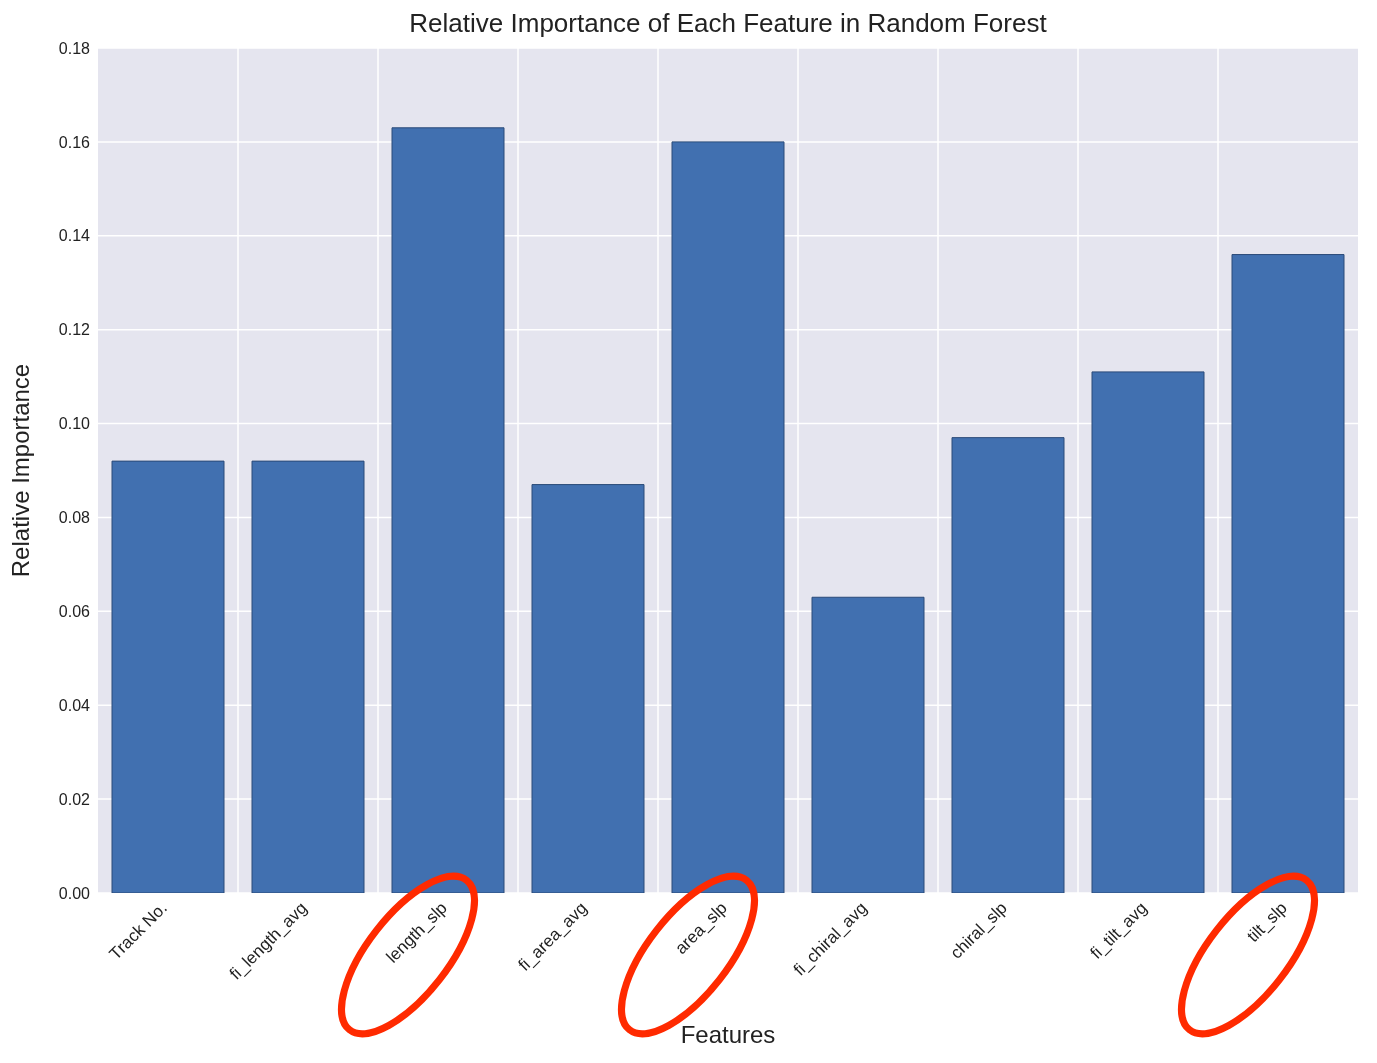 Image resolution: width=1377 pixels, height=1063 pixels. I want to click on y-tick-label: 0.10, so click(74, 424).